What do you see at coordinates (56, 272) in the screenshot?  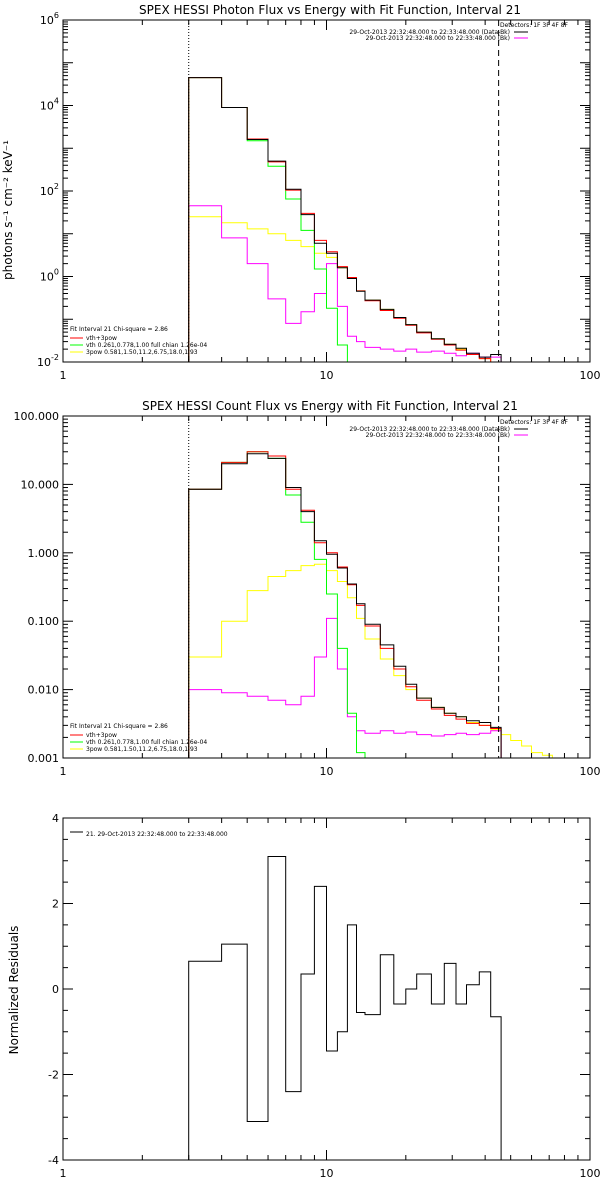 I see `y-tick-exponent: 0` at bounding box center [56, 272].